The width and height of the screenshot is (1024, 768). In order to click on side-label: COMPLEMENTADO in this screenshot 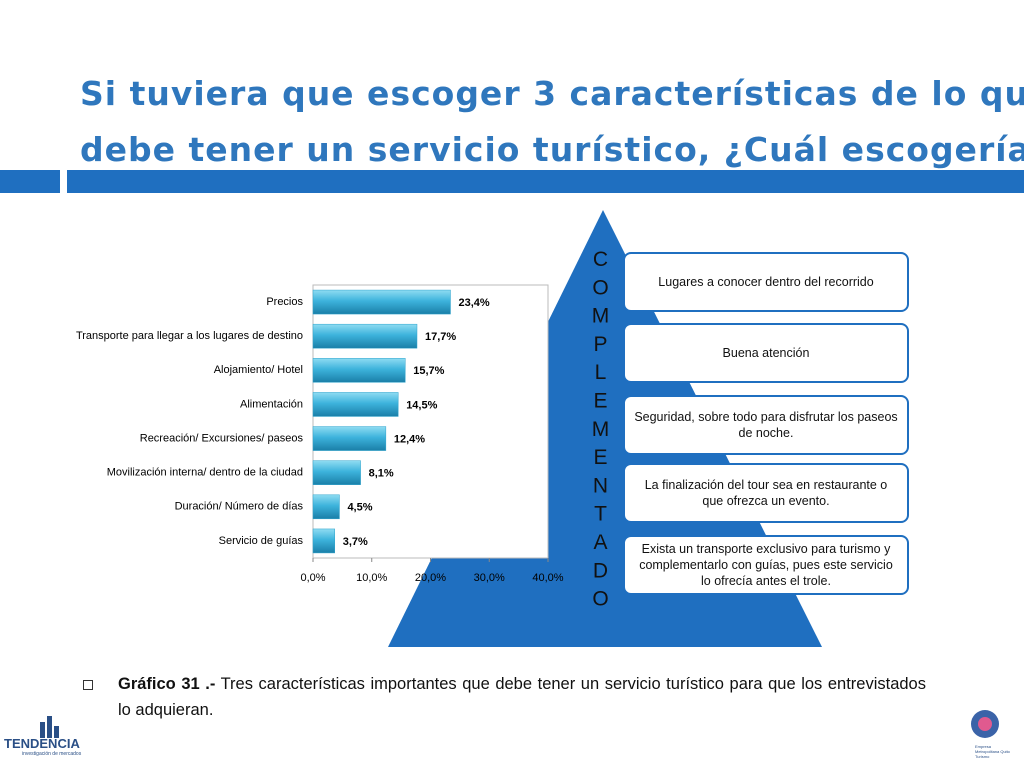, I will do `click(600, 432)`.